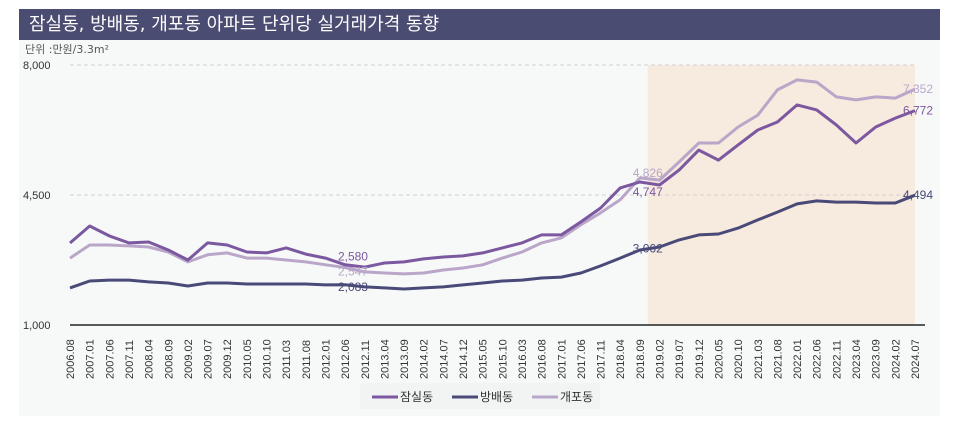 The image size is (960, 423). What do you see at coordinates (700, 359) in the screenshot?
I see `x-tick-label: 2019.12` at bounding box center [700, 359].